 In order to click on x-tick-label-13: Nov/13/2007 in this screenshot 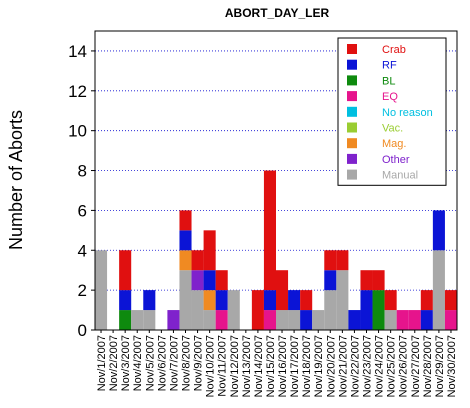, I will do `click(247, 366)`.